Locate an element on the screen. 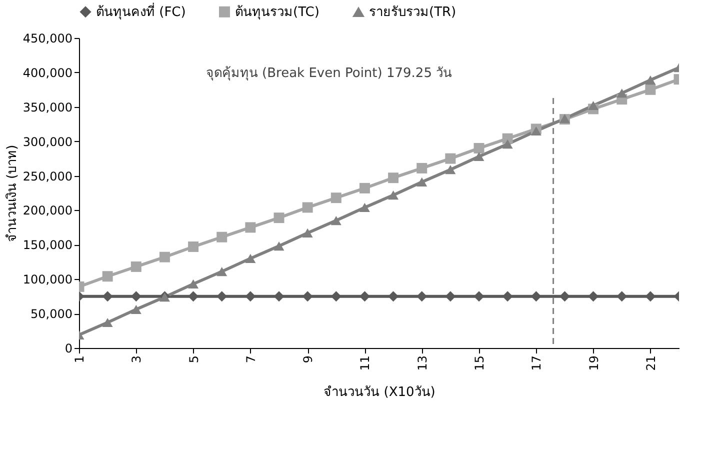  y-tick-label: 250,000 is located at coordinates (47, 176).